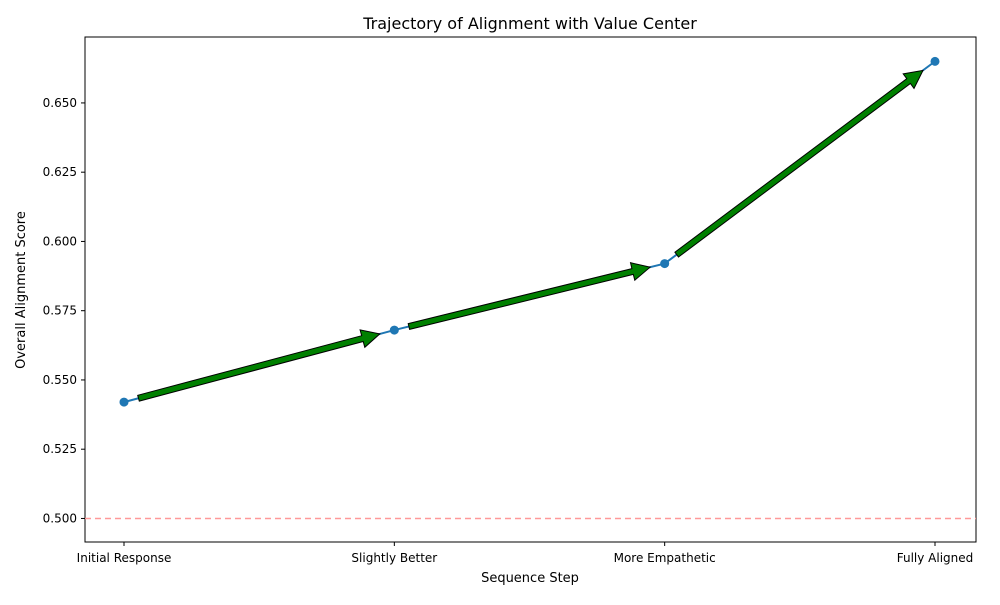  I want to click on x-tick-label: Slightly Better, so click(394, 558).